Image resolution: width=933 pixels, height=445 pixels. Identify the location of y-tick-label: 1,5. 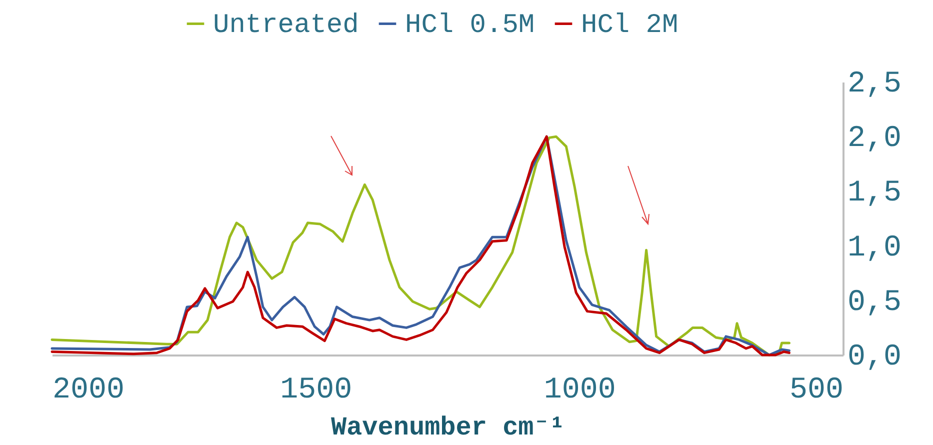
(875, 193).